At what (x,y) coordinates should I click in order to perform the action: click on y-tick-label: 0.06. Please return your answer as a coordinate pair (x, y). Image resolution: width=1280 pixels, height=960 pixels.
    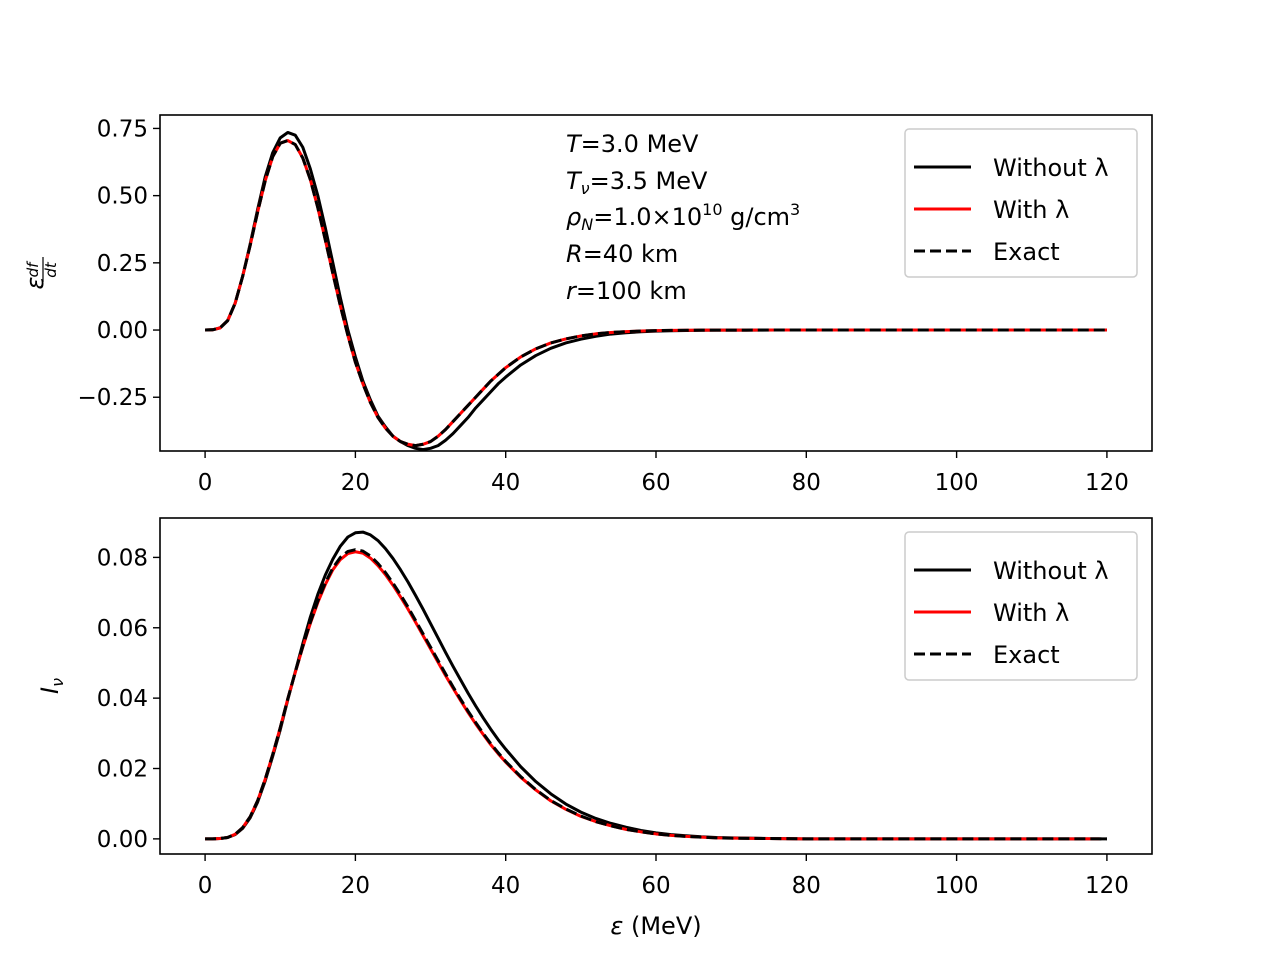
    Looking at the image, I should click on (122, 629).